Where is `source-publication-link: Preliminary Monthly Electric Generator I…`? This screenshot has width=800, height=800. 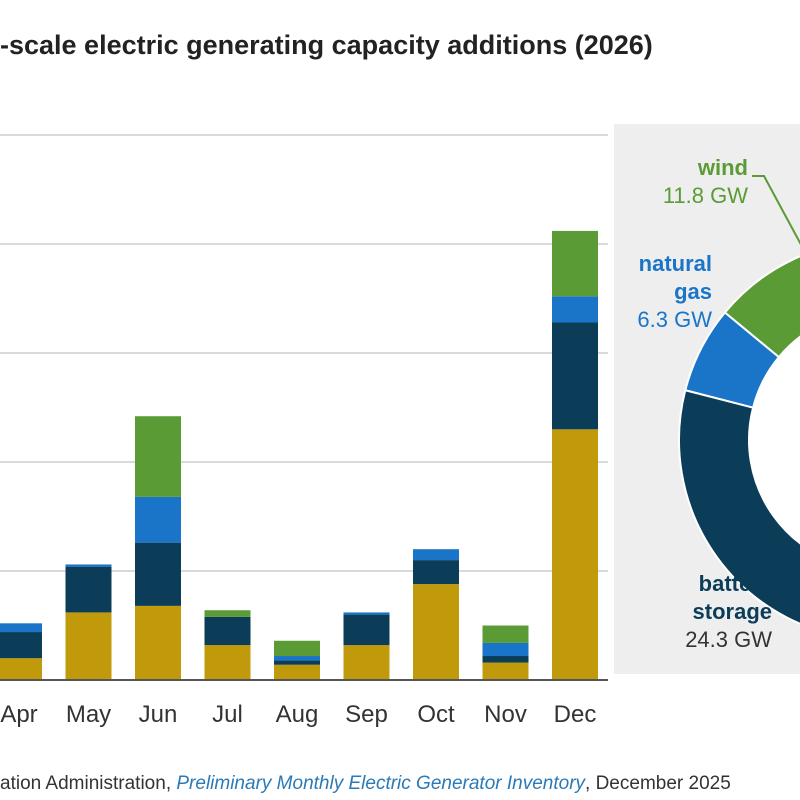 source-publication-link: Preliminary Monthly Electric Generator I… is located at coordinates (381, 783).